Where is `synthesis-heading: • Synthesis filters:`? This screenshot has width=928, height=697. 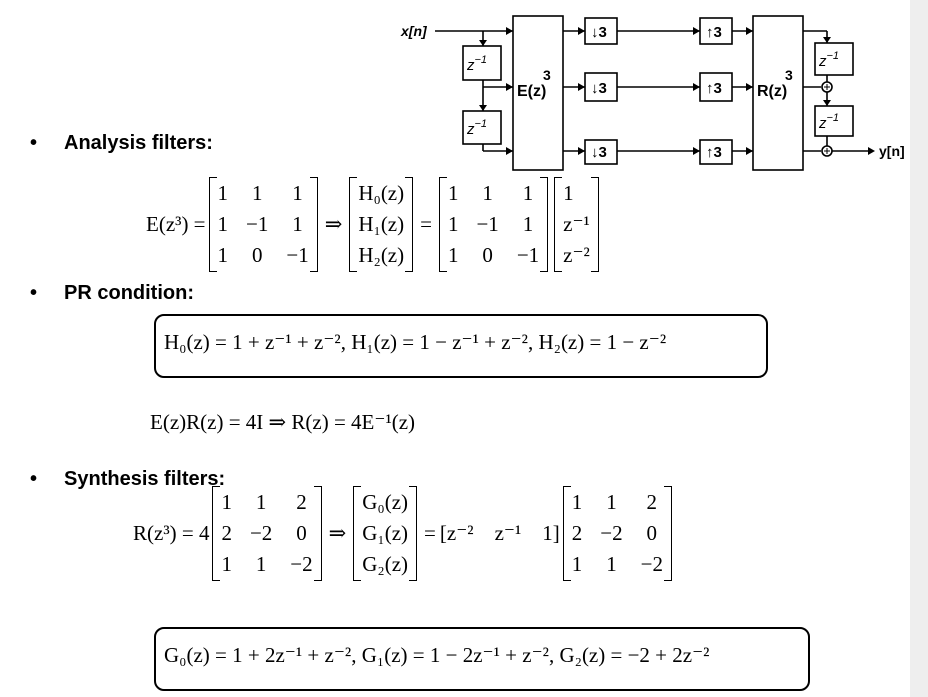
synthesis-heading: • Synthesis filters: is located at coordinates (127, 479).